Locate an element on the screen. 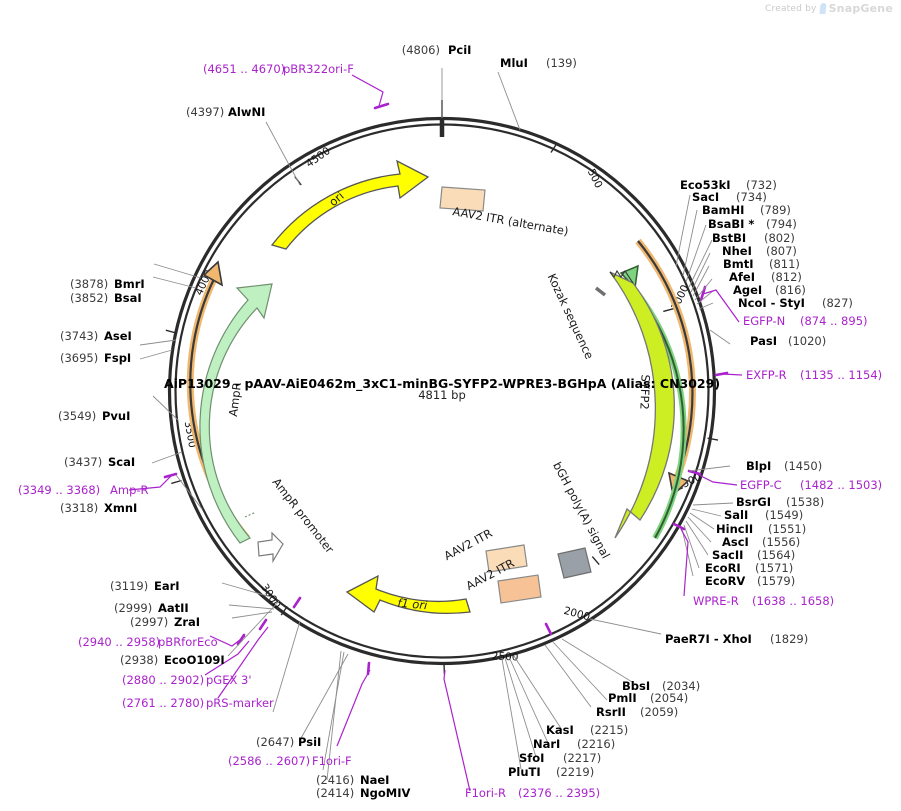 The image size is (901, 811). plasmid-size: 4811 bp is located at coordinates (442, 395).